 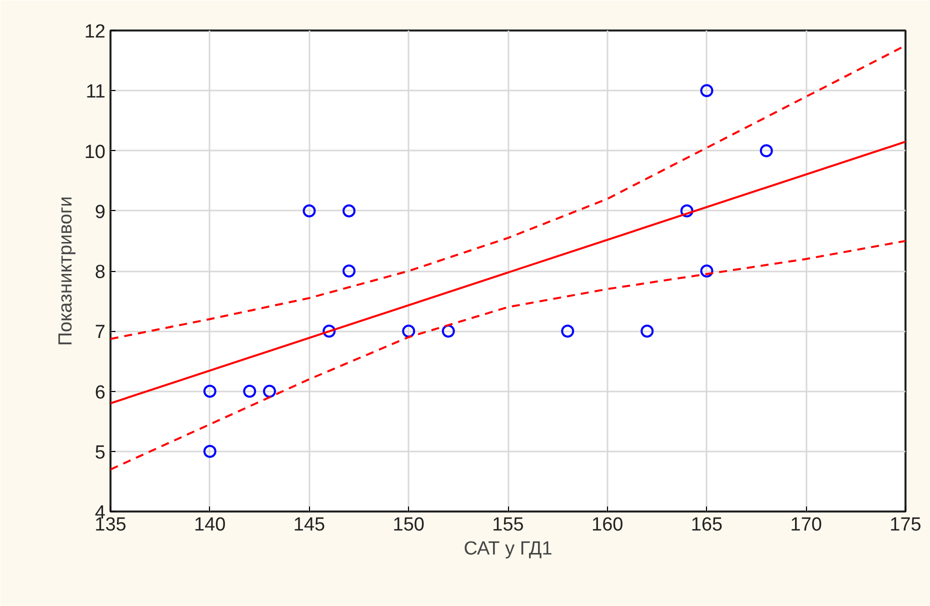 I want to click on x-tick-label: 175, so click(x=906, y=525).